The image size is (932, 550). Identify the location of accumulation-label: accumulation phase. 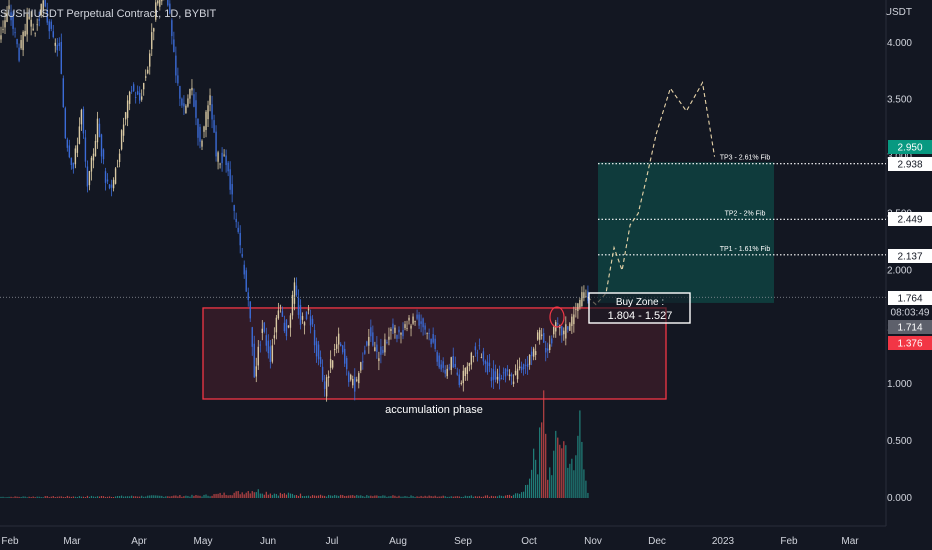
(434, 410).